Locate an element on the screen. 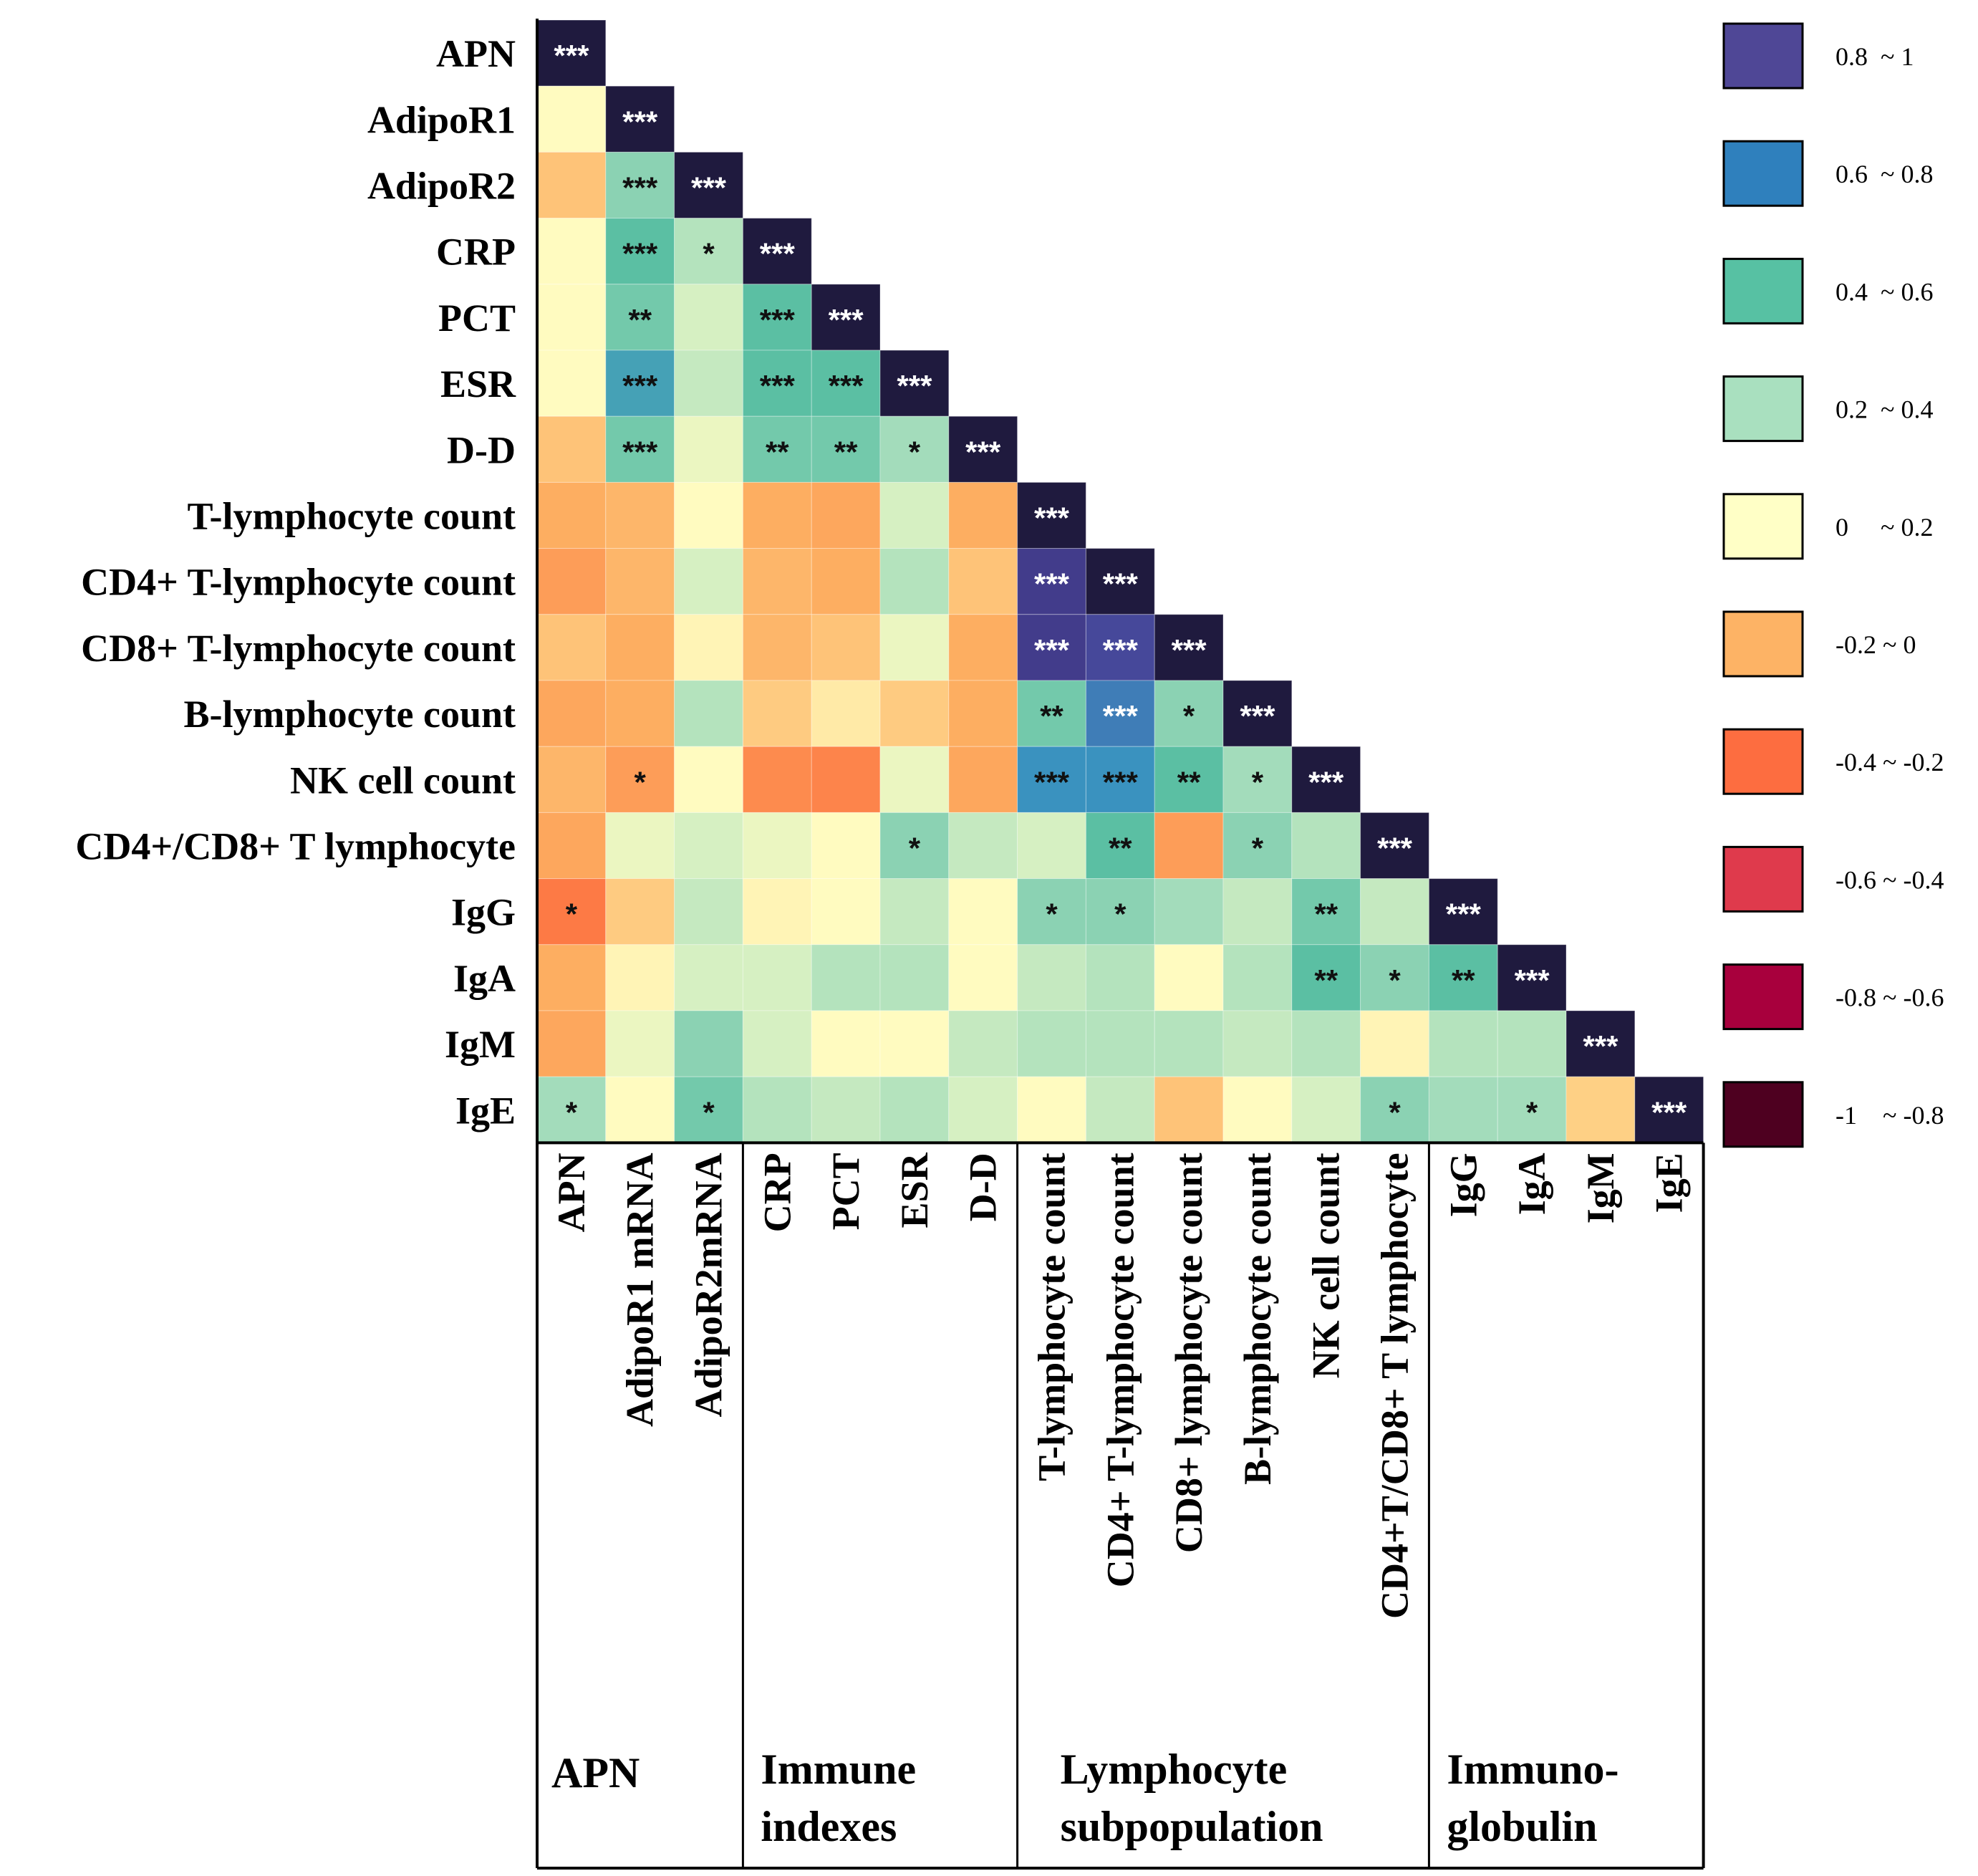  legend-label: -0.8 ~ -0.6 is located at coordinates (1889, 997).